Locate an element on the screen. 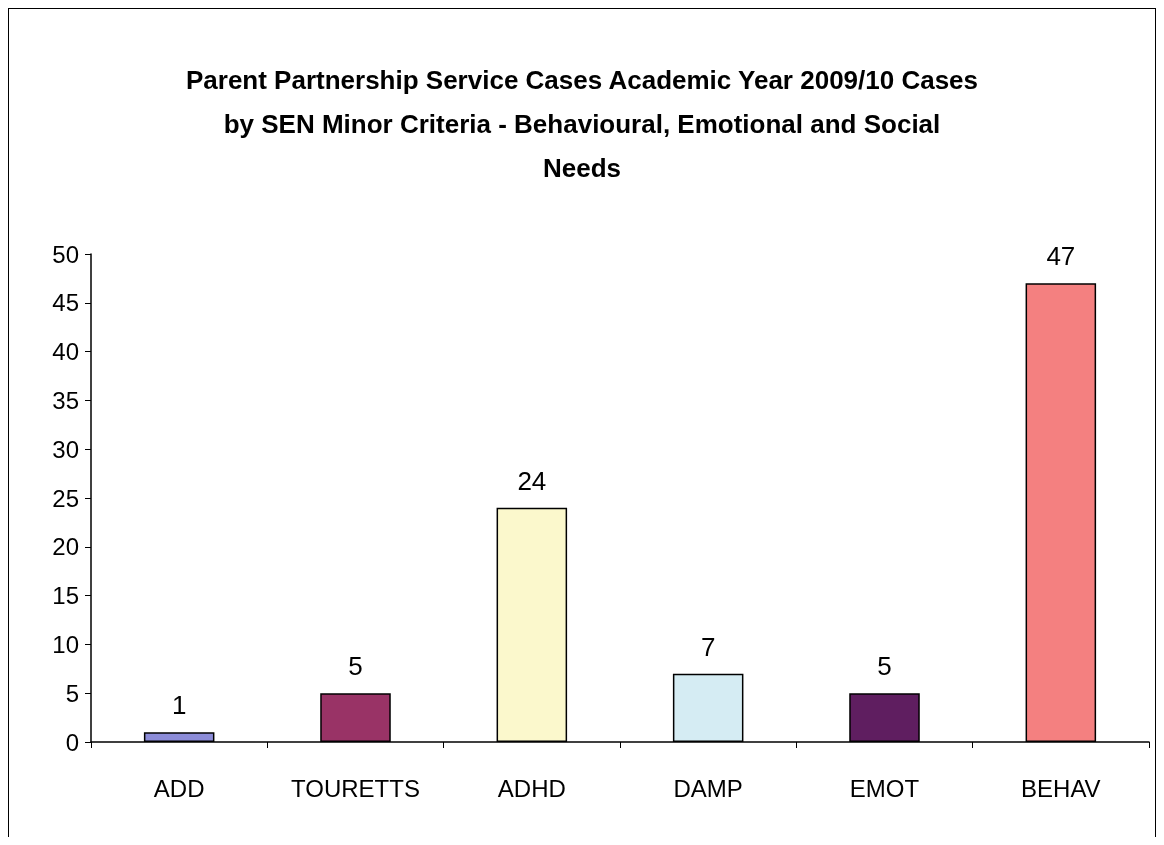 This screenshot has height=845, width=1164. y-tick-label: 25 is located at coordinates (65, 498).